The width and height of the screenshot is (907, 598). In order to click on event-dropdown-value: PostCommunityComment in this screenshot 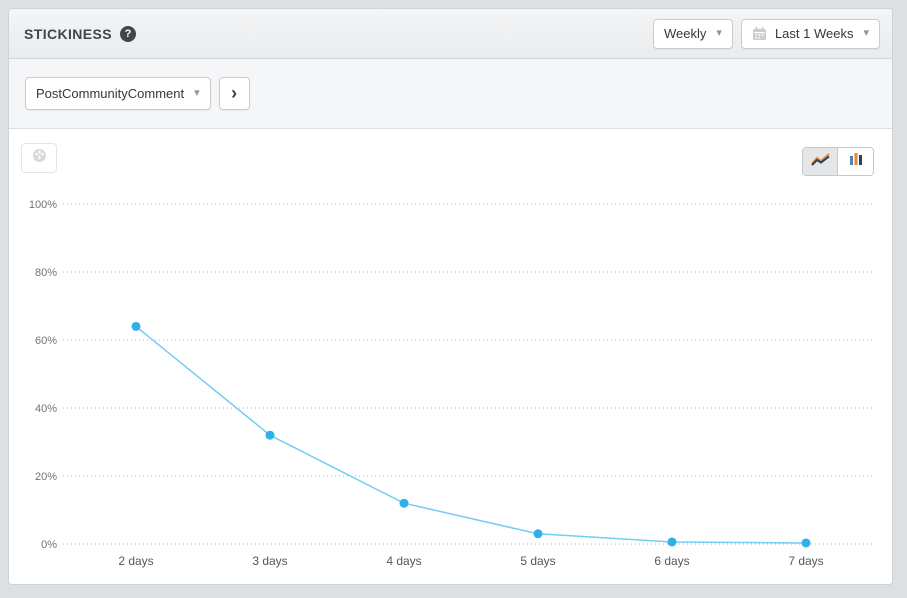, I will do `click(110, 93)`.